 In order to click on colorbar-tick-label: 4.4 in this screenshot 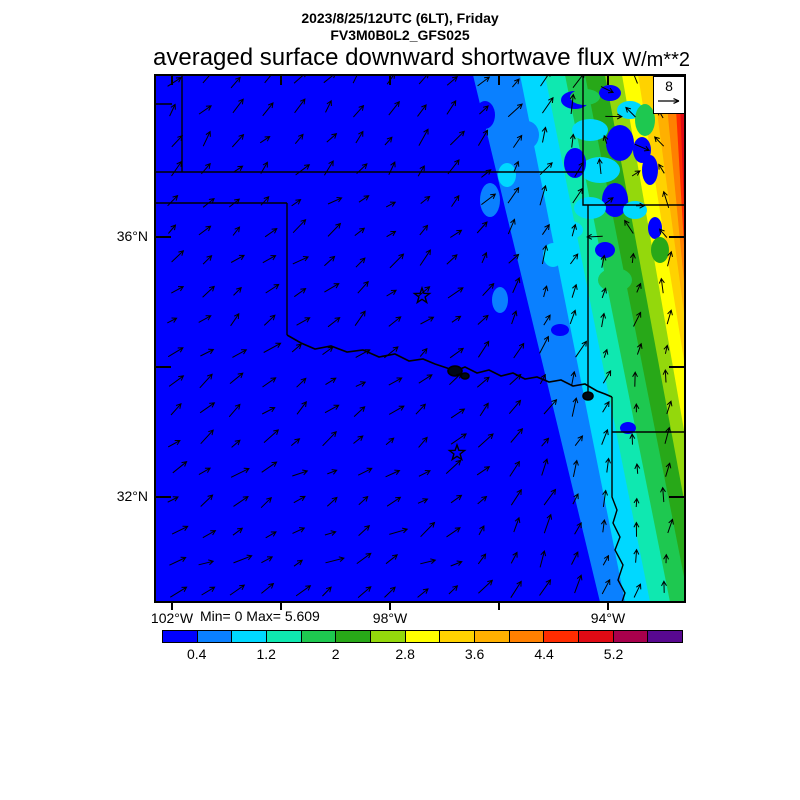, I will do `click(544, 654)`.